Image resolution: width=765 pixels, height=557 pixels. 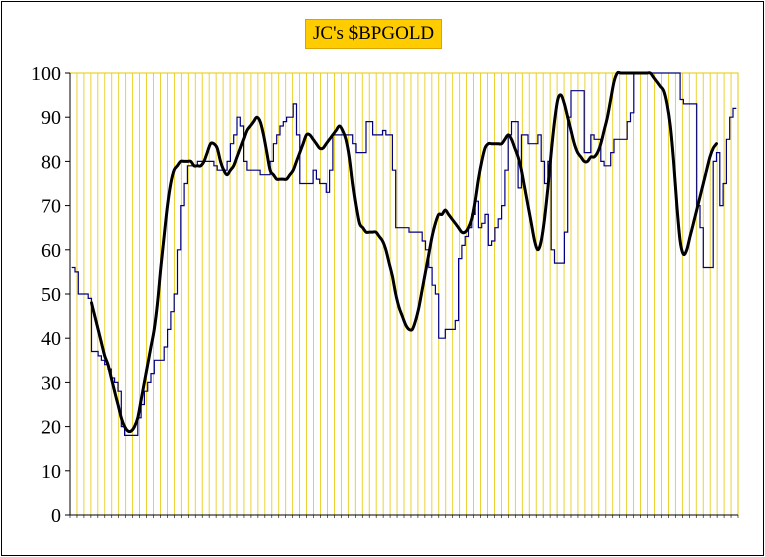 I want to click on y-tick-labels: 0 10 20 30 40 50 60 70 80 90 100, so click(x=50, y=295).